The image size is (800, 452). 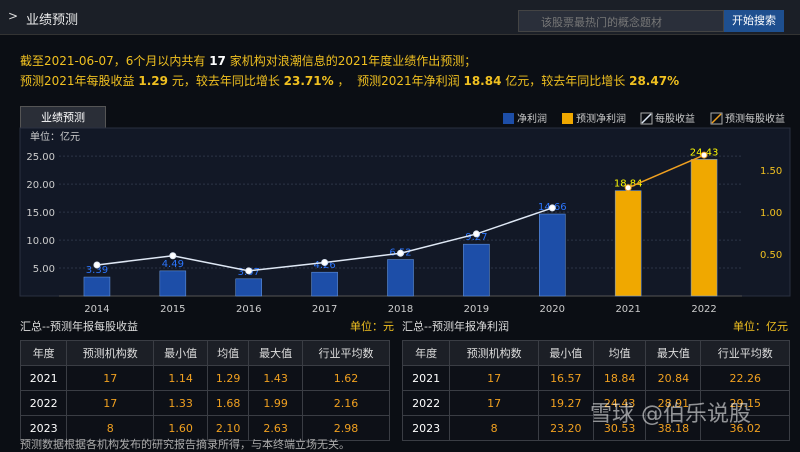 What do you see at coordinates (63, 118) in the screenshot?
I see `tab: 业绩预测` at bounding box center [63, 118].